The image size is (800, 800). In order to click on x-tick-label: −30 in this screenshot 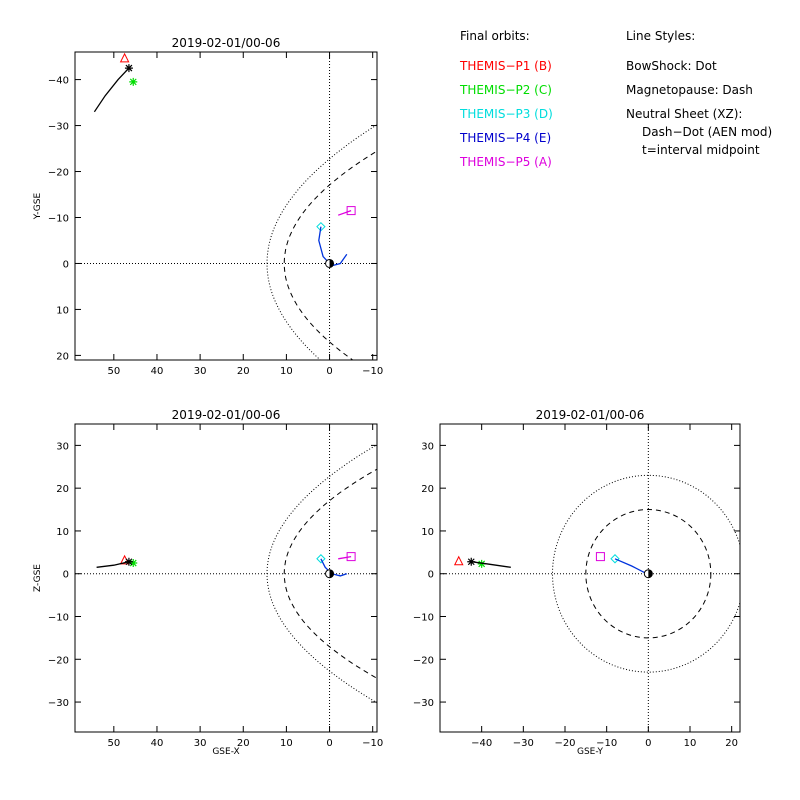, I will do `click(523, 743)`.